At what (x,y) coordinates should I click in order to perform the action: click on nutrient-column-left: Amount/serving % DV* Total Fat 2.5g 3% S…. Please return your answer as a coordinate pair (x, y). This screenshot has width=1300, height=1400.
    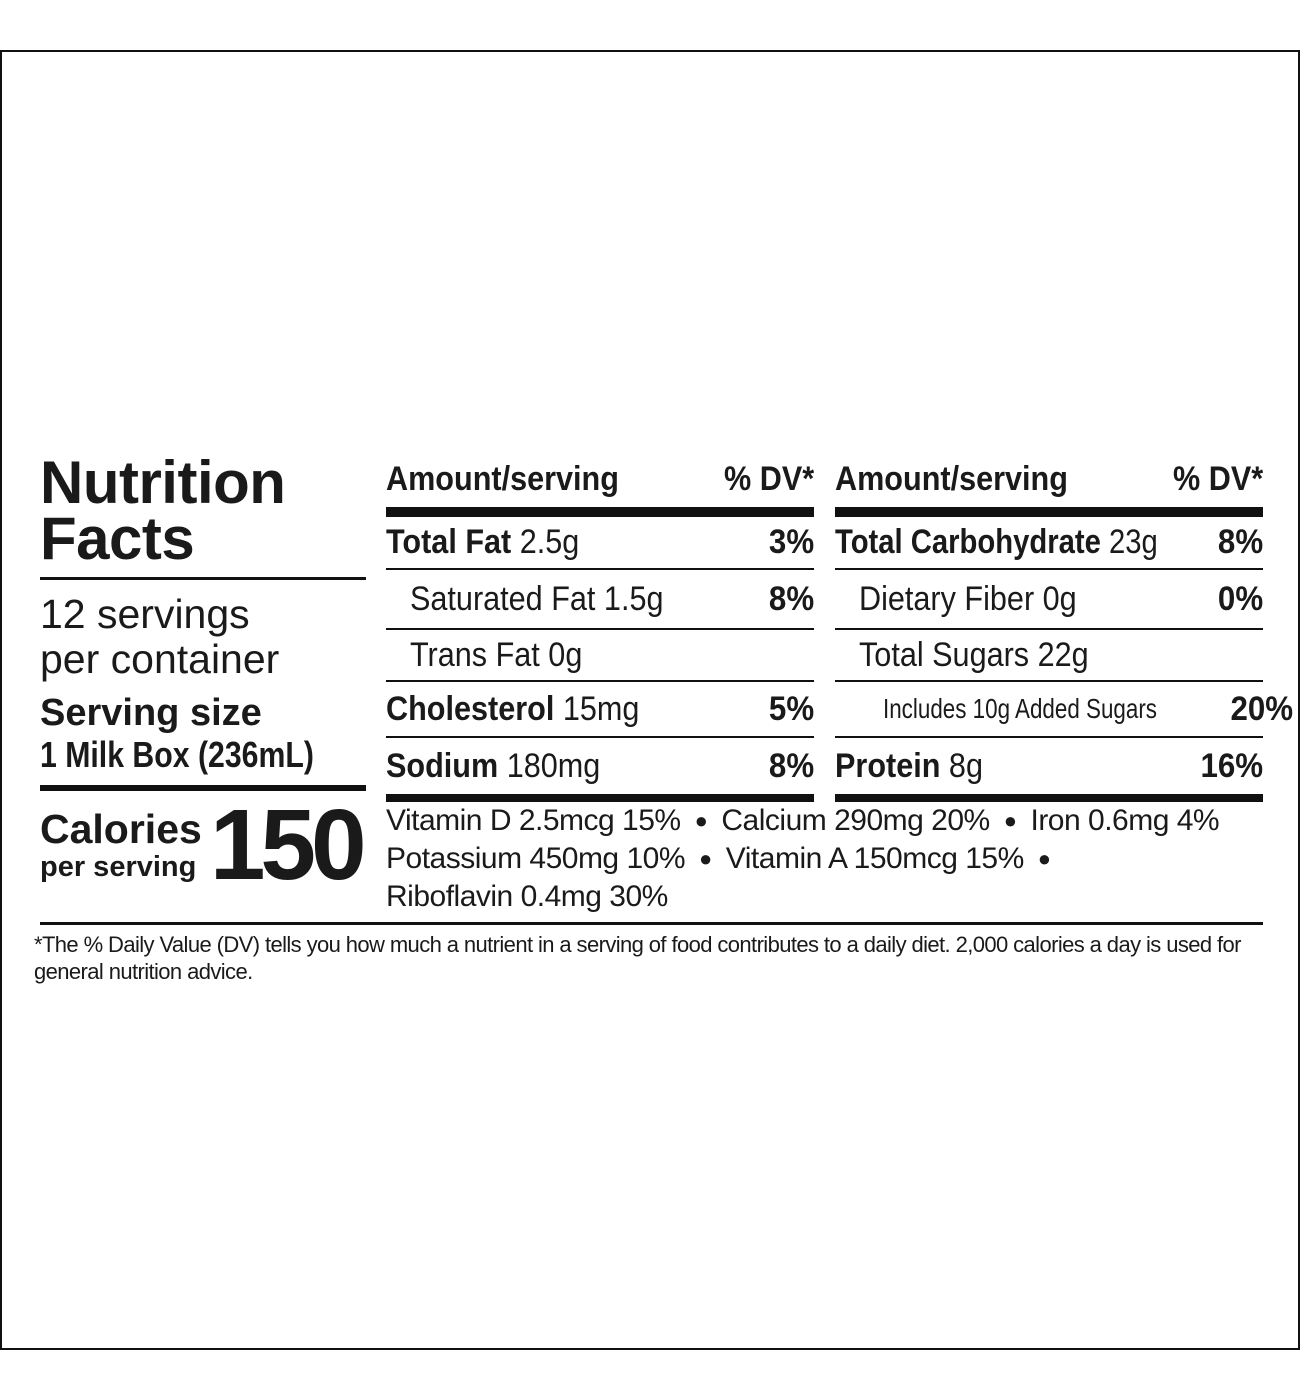
    Looking at the image, I should click on (600, 630).